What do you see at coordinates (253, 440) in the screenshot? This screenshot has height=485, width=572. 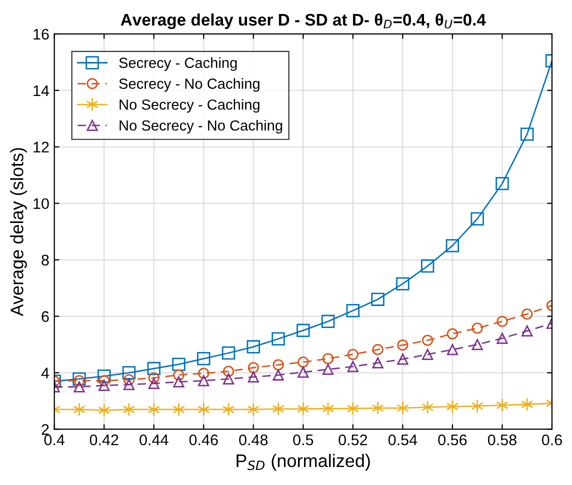 I see `x-tick-label: 0.48` at bounding box center [253, 440].